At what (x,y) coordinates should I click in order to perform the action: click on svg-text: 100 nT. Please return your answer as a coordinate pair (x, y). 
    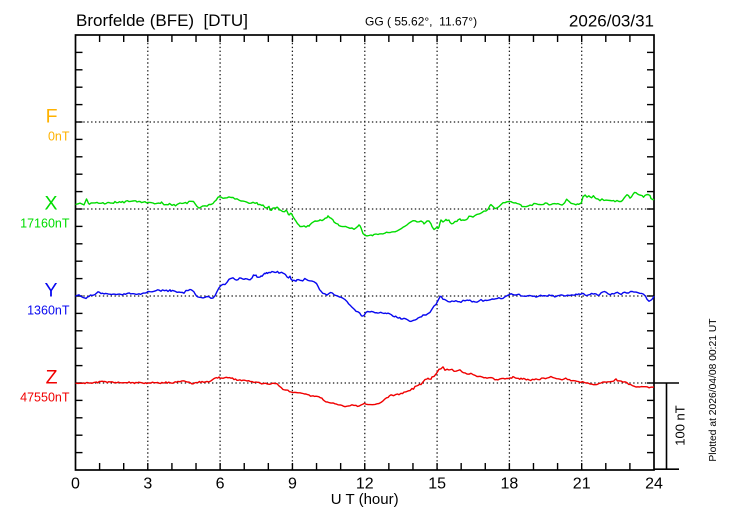
    Looking at the image, I should click on (680, 425).